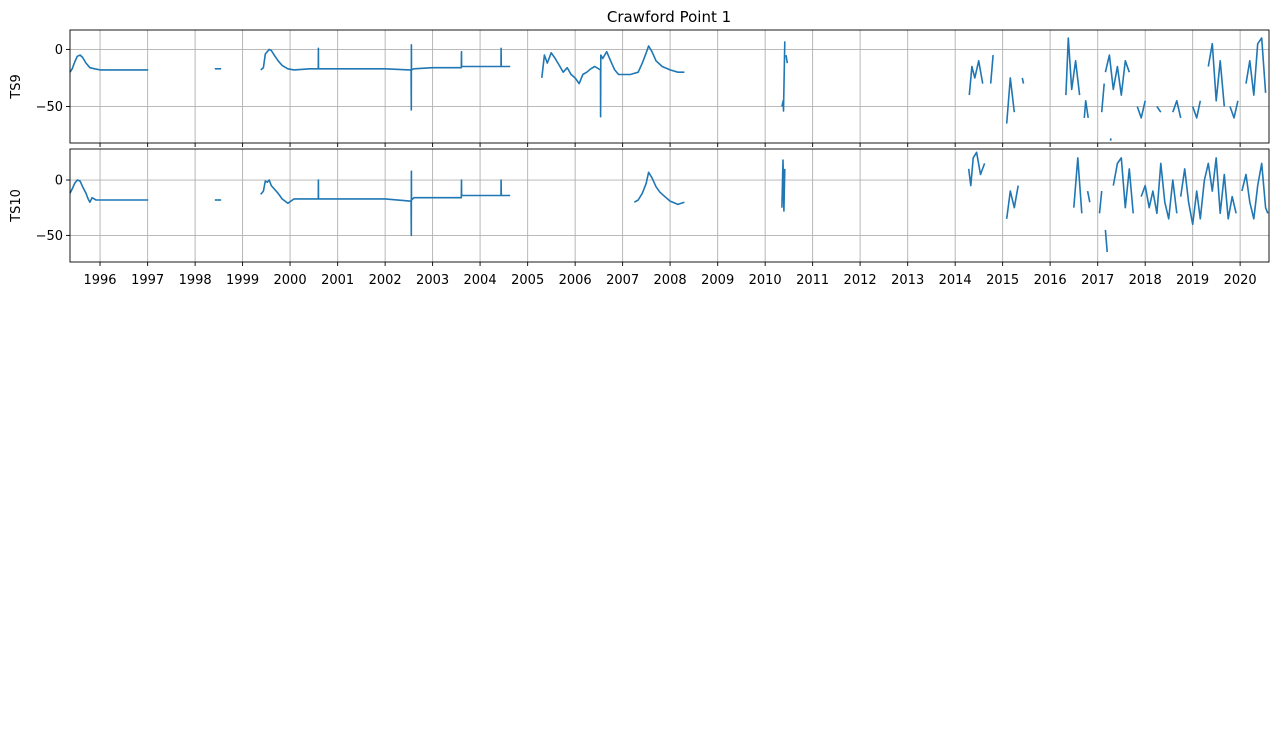  I want to click on axes-frame-ts10, so click(669, 205).